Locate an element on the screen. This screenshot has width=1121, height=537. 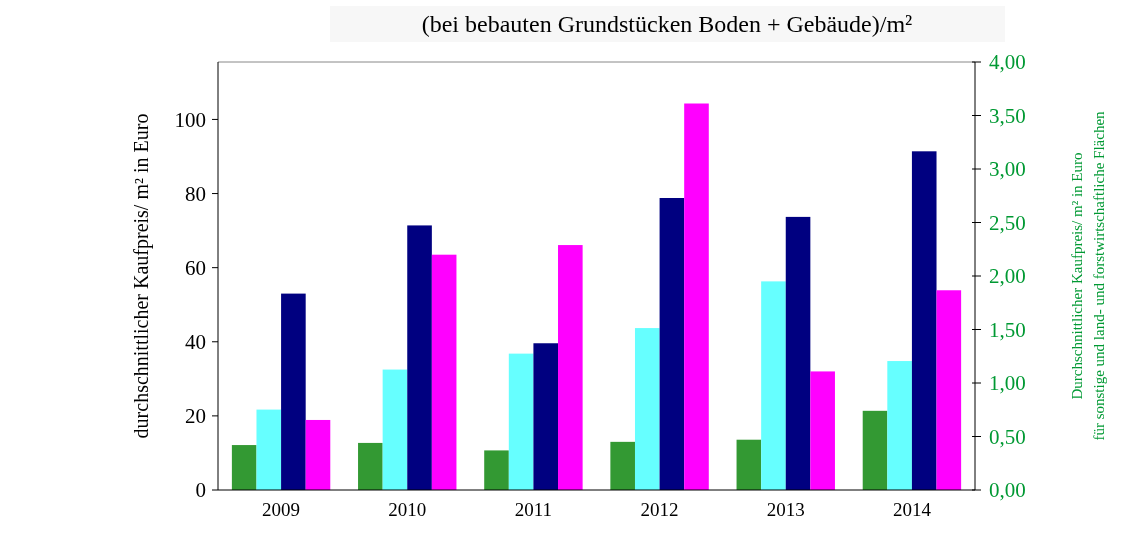
x-tick-label: 2009 is located at coordinates (281, 509).